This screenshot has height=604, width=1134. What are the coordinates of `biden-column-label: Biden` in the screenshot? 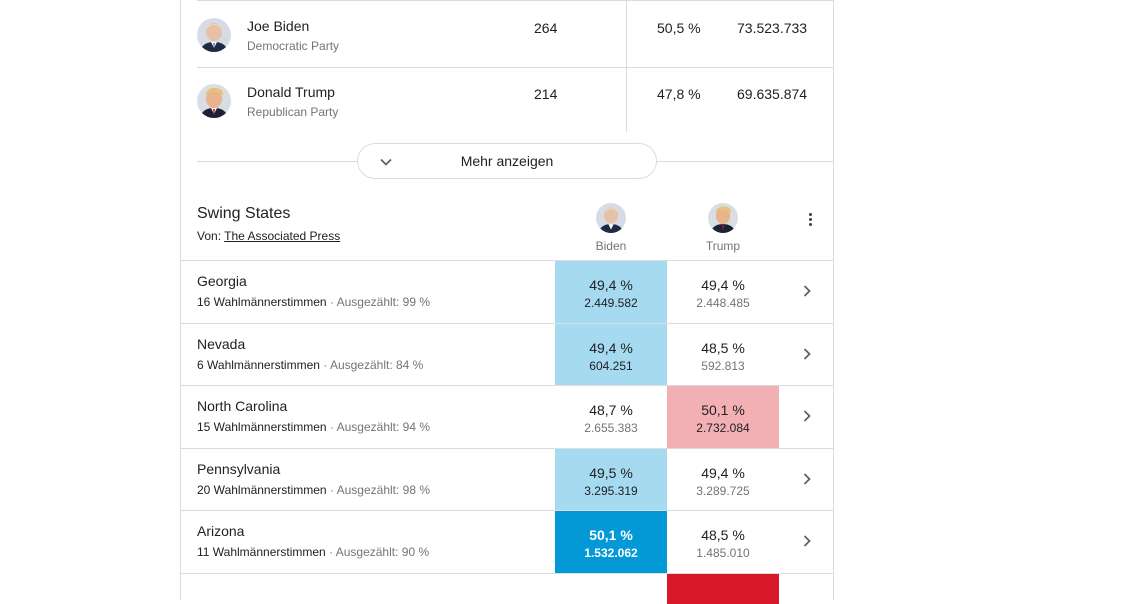 It's located at (611, 246).